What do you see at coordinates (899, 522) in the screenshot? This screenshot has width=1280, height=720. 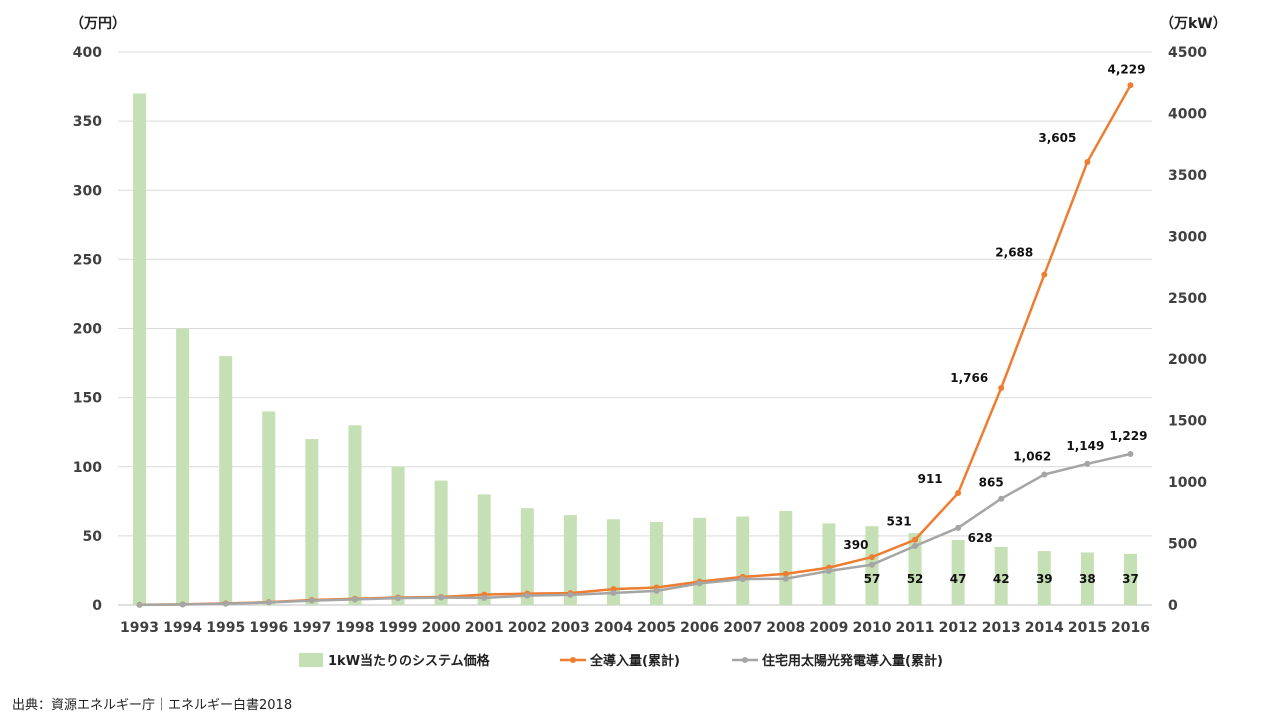 I see `total-data-label: 531` at bounding box center [899, 522].